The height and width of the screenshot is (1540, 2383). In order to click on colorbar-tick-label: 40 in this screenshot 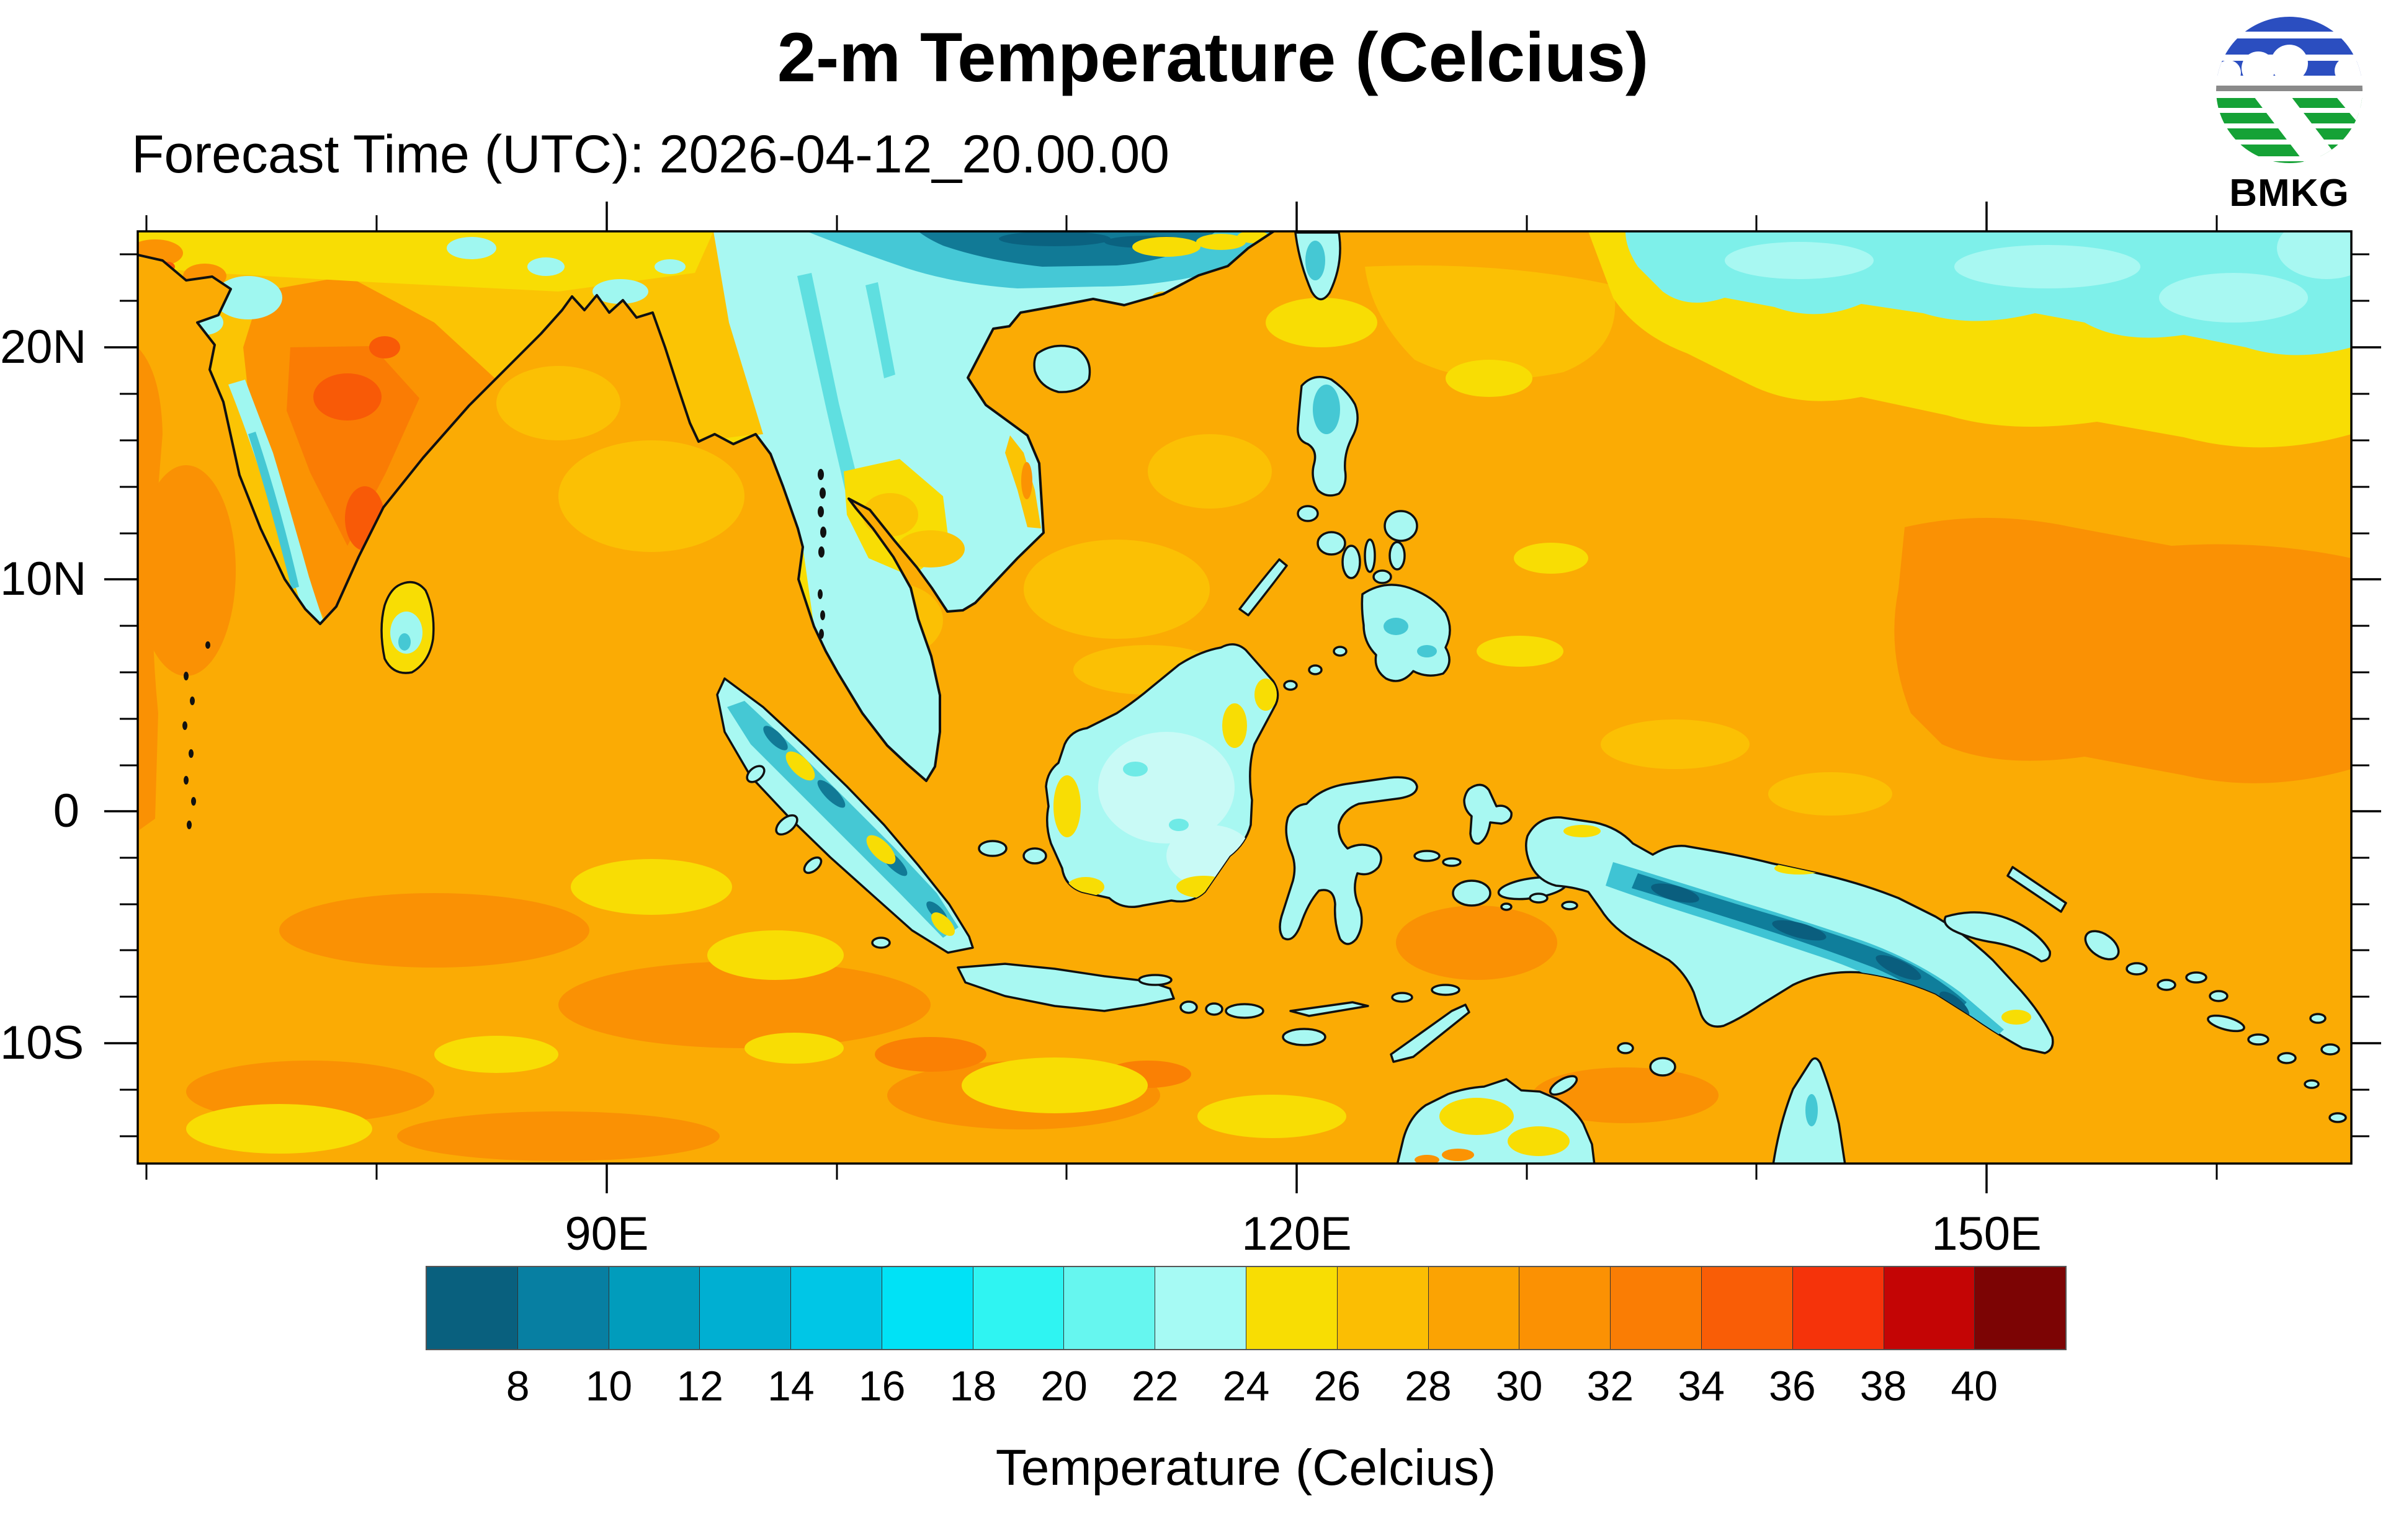, I will do `click(1974, 1387)`.